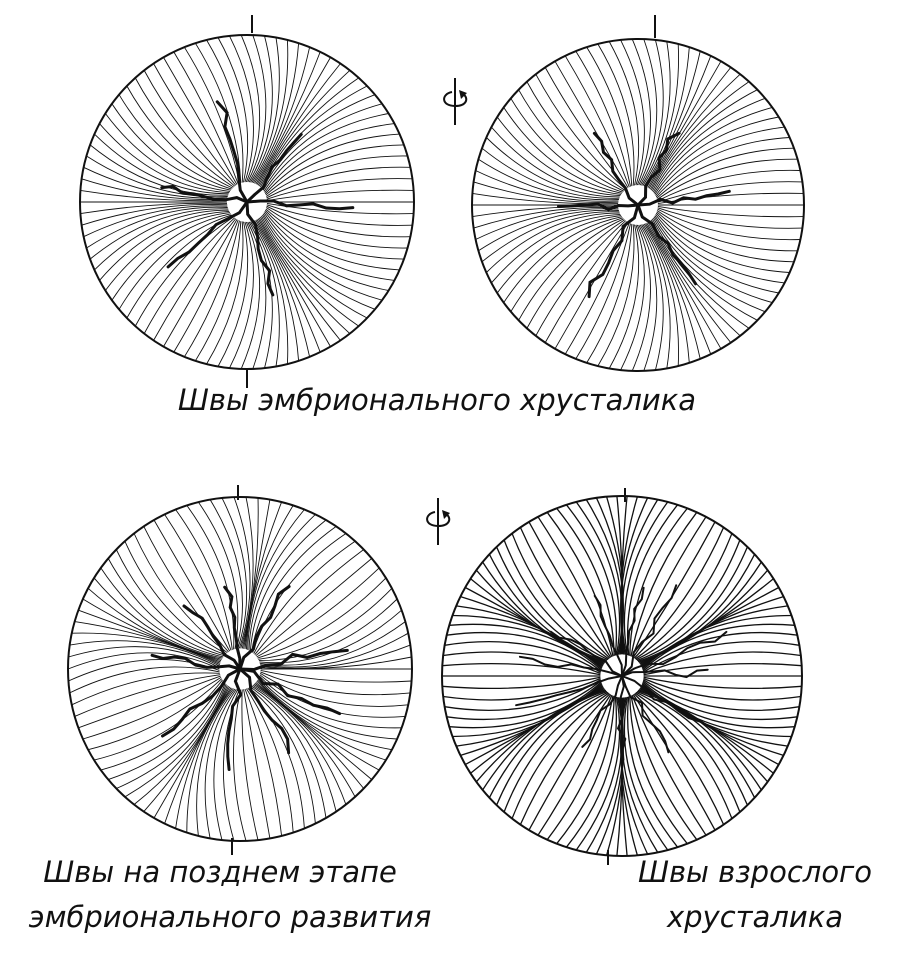 Image resolution: width=900 pixels, height=962 pixels. I want to click on suture-branches, so click(621, 672).